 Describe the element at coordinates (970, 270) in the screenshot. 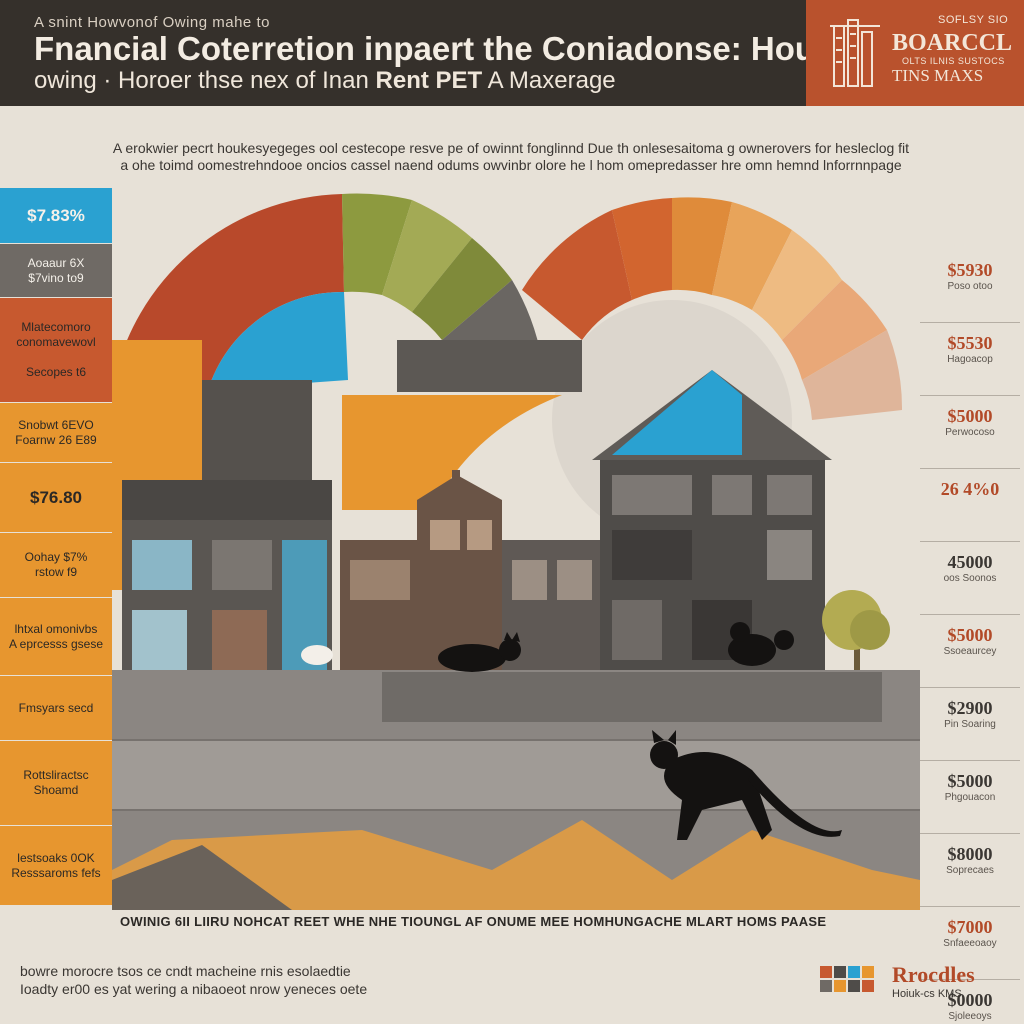

I see `price-value: $5930` at that location.